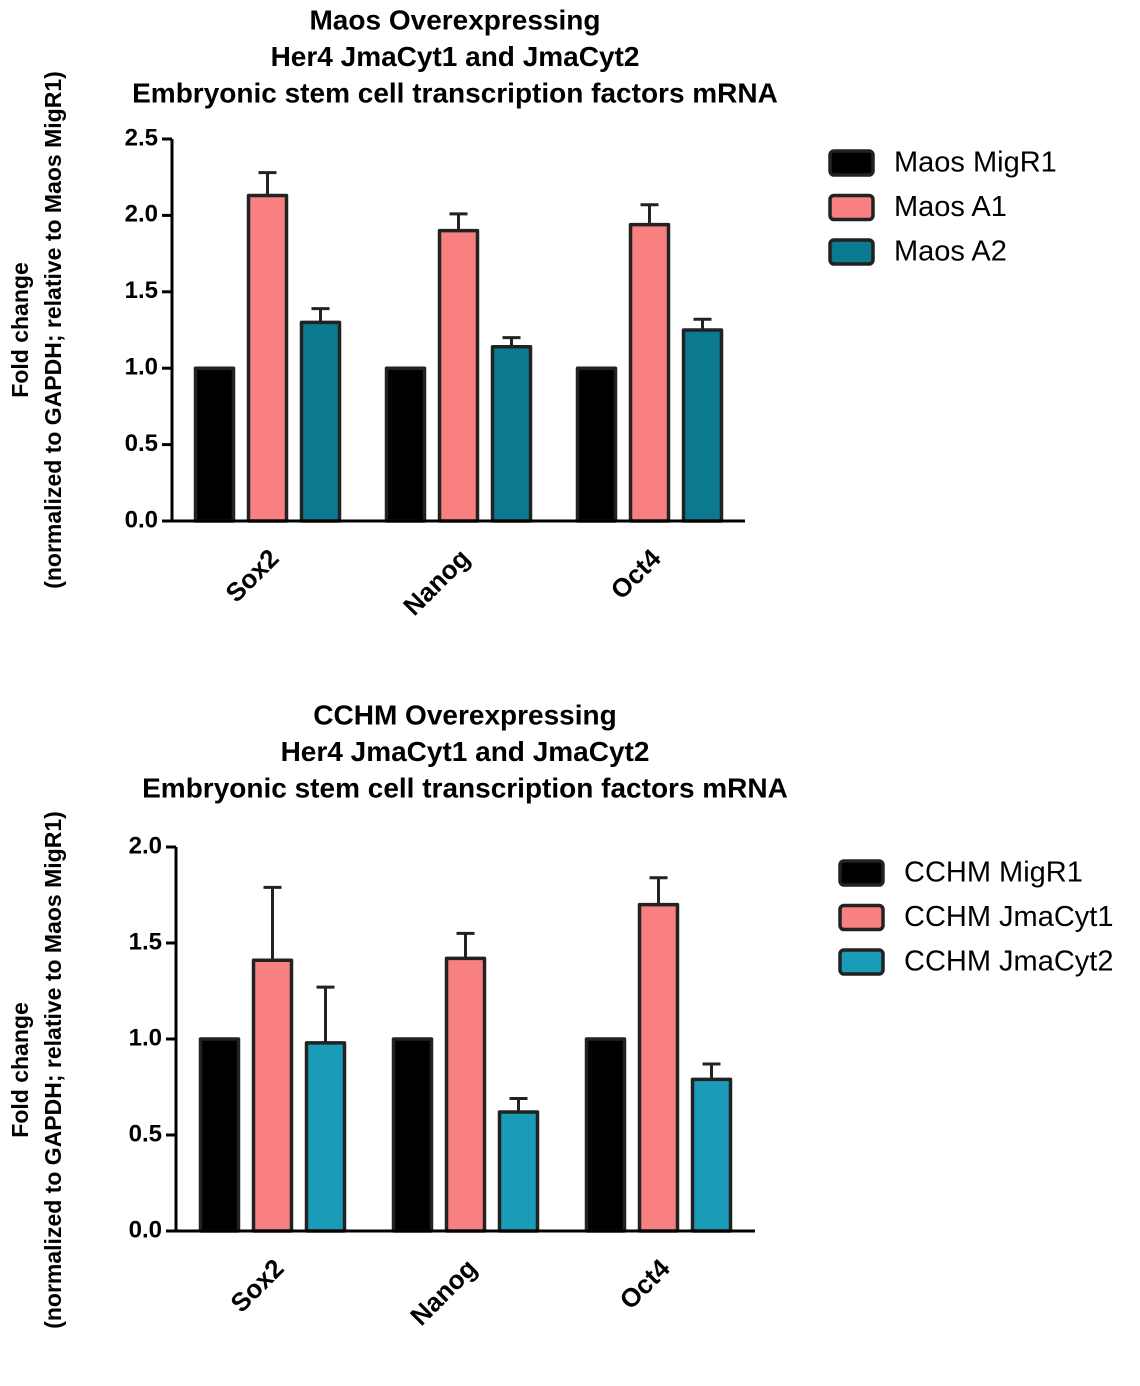 Image resolution: width=1140 pixels, height=1386 pixels. Describe the element at coordinates (1008, 962) in the screenshot. I see `legend-label: CCHM JmaCyt2` at that location.